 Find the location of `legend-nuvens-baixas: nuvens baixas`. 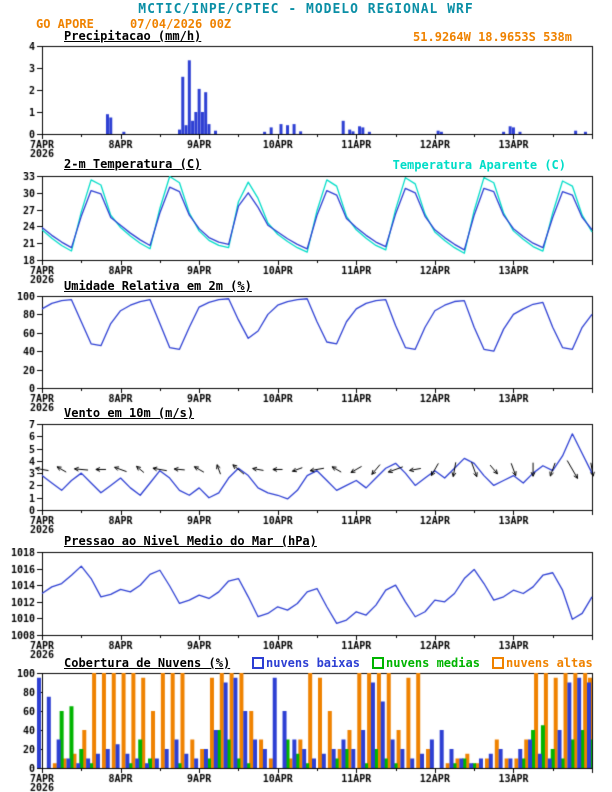

legend-nuvens-baixas: nuvens baixas is located at coordinates (306, 663).